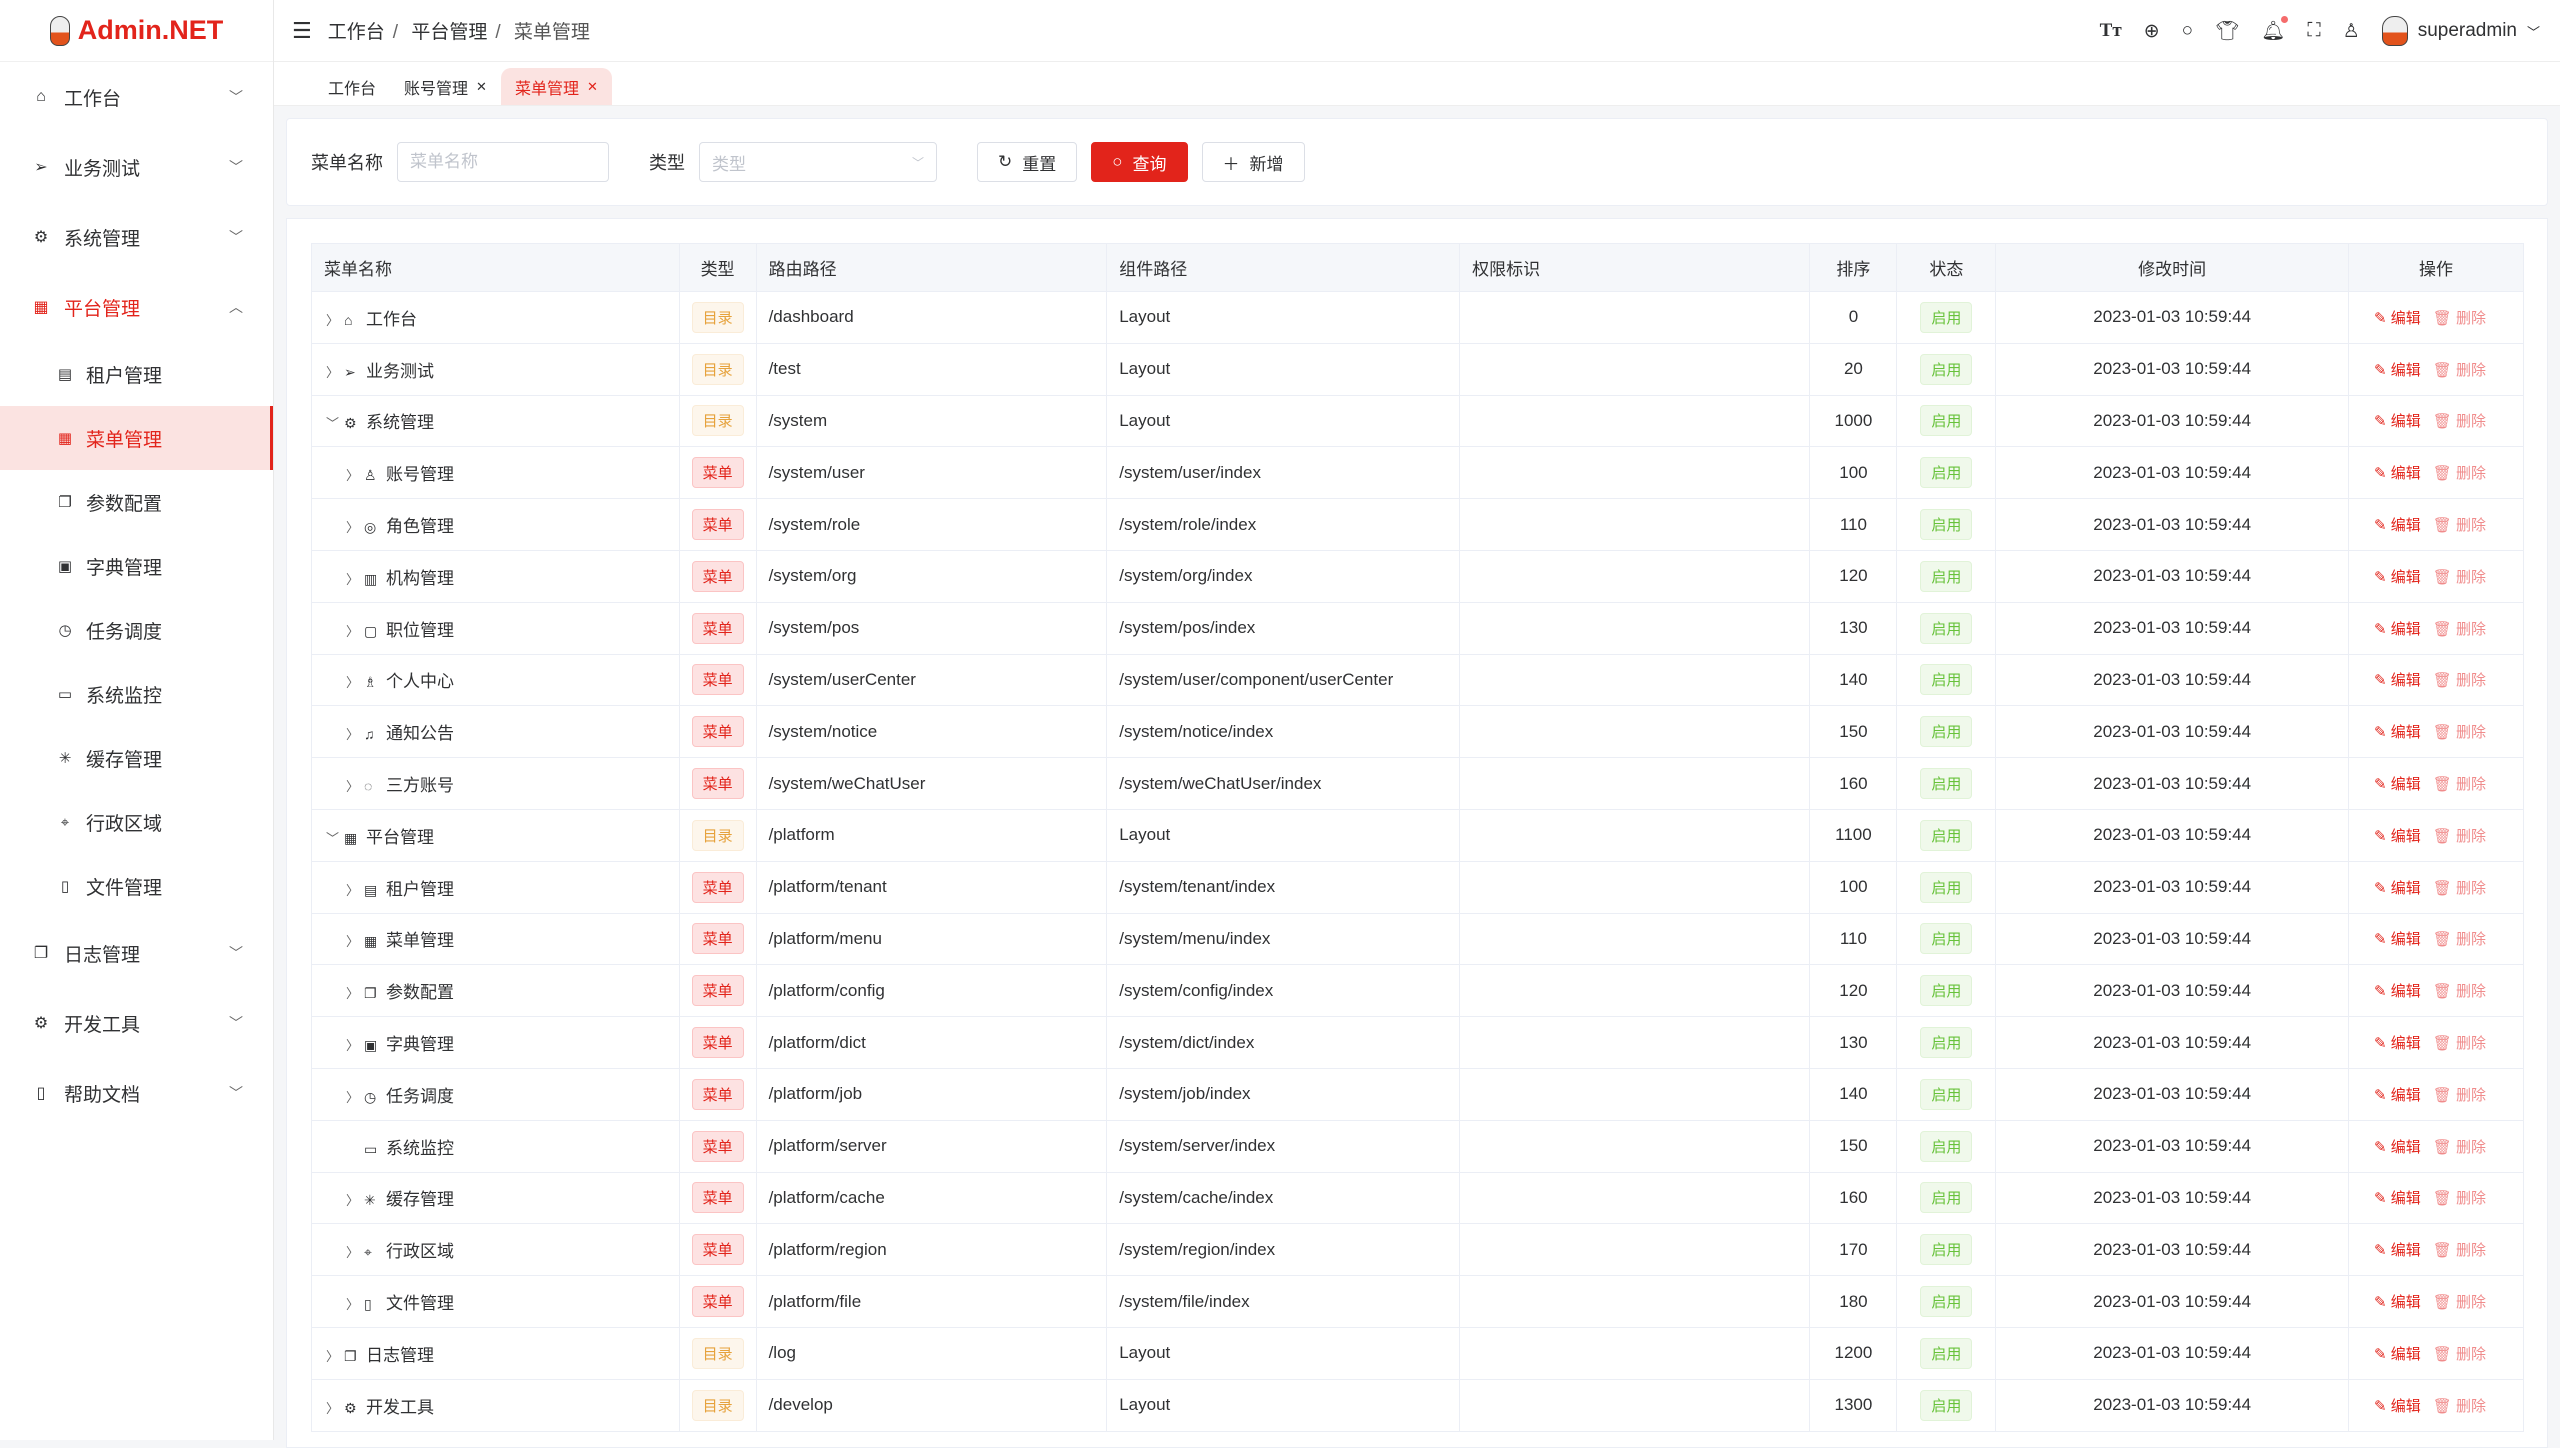 This screenshot has width=2560, height=1448. What do you see at coordinates (136, 758) in the screenshot?
I see `sidebar-subitem-6: ✳ 缓存管理` at bounding box center [136, 758].